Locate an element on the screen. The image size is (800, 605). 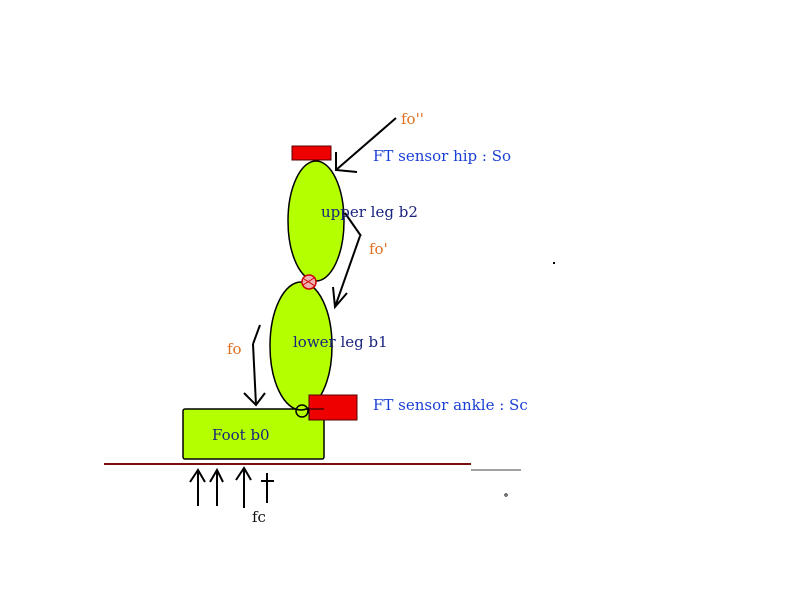
lower-leg-label: lower leg b1 is located at coordinates (340, 342).